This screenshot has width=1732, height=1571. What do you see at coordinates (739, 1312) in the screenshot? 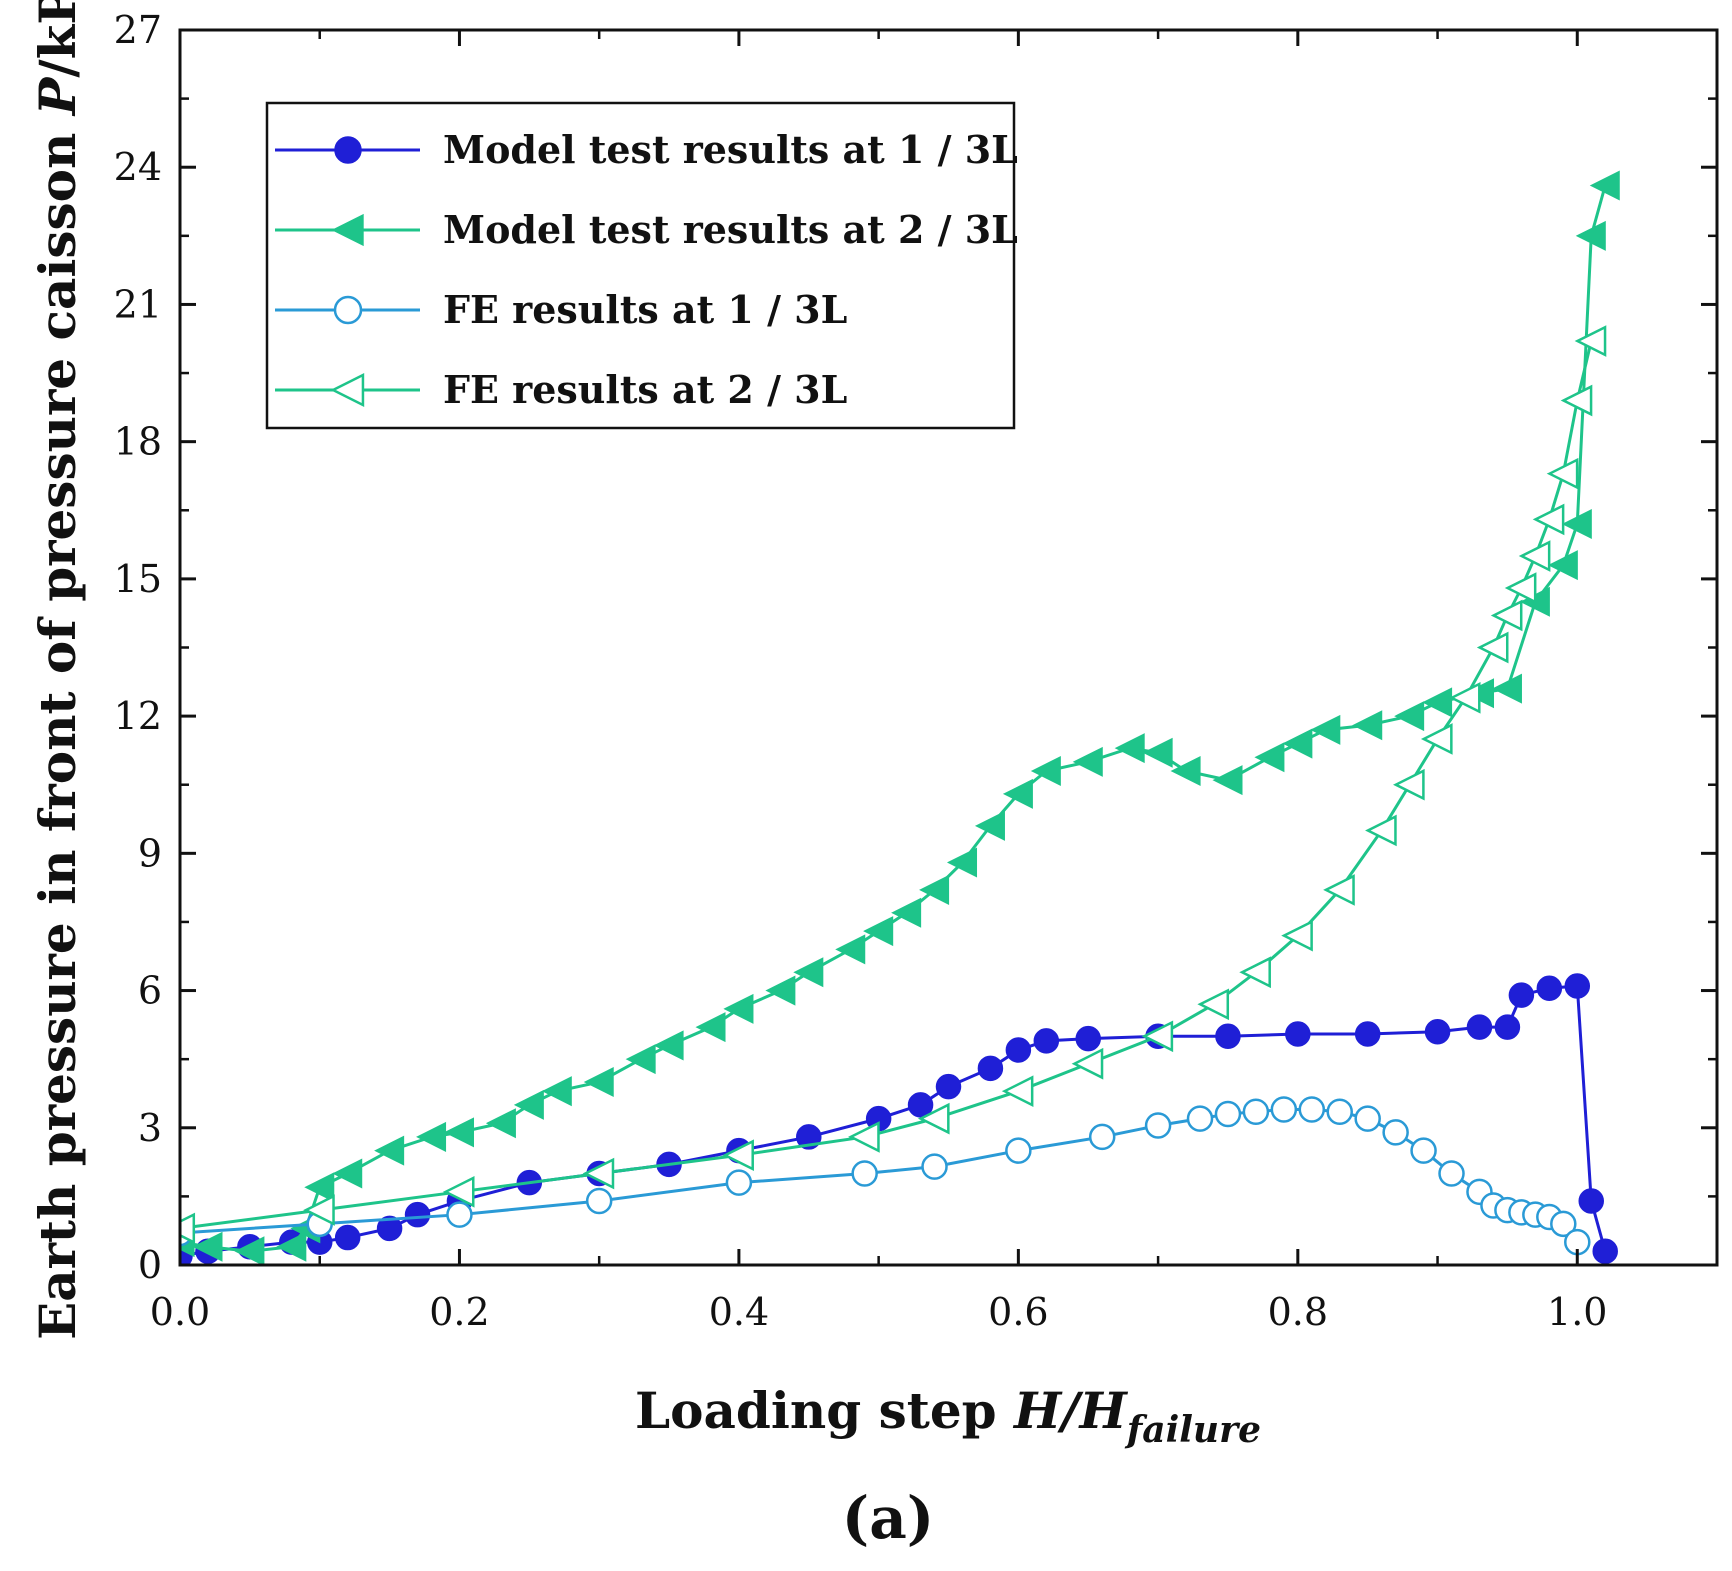
I see `x-tick-label: 0.4` at bounding box center [739, 1312].